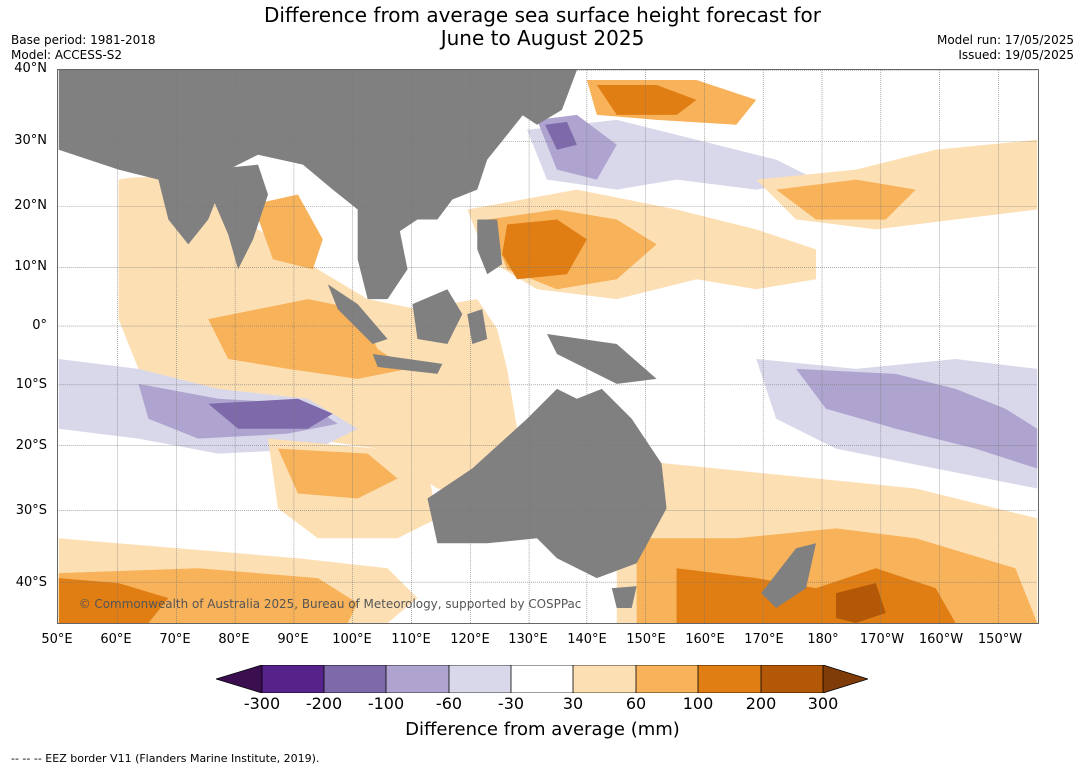 The image size is (1085, 770). Describe the element at coordinates (1005, 40) in the screenshot. I see `model-run: Model run: 17/05/2025` at that location.